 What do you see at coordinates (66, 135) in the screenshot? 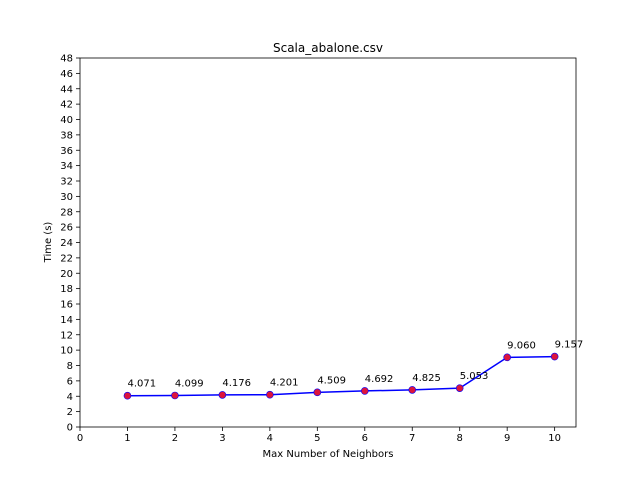
I see `y-tick-label: 38` at bounding box center [66, 135].